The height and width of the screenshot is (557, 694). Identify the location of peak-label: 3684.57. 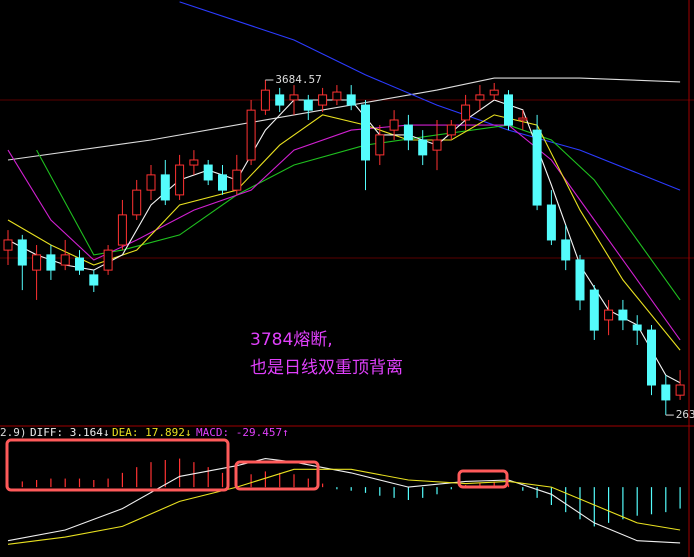
(298, 79).